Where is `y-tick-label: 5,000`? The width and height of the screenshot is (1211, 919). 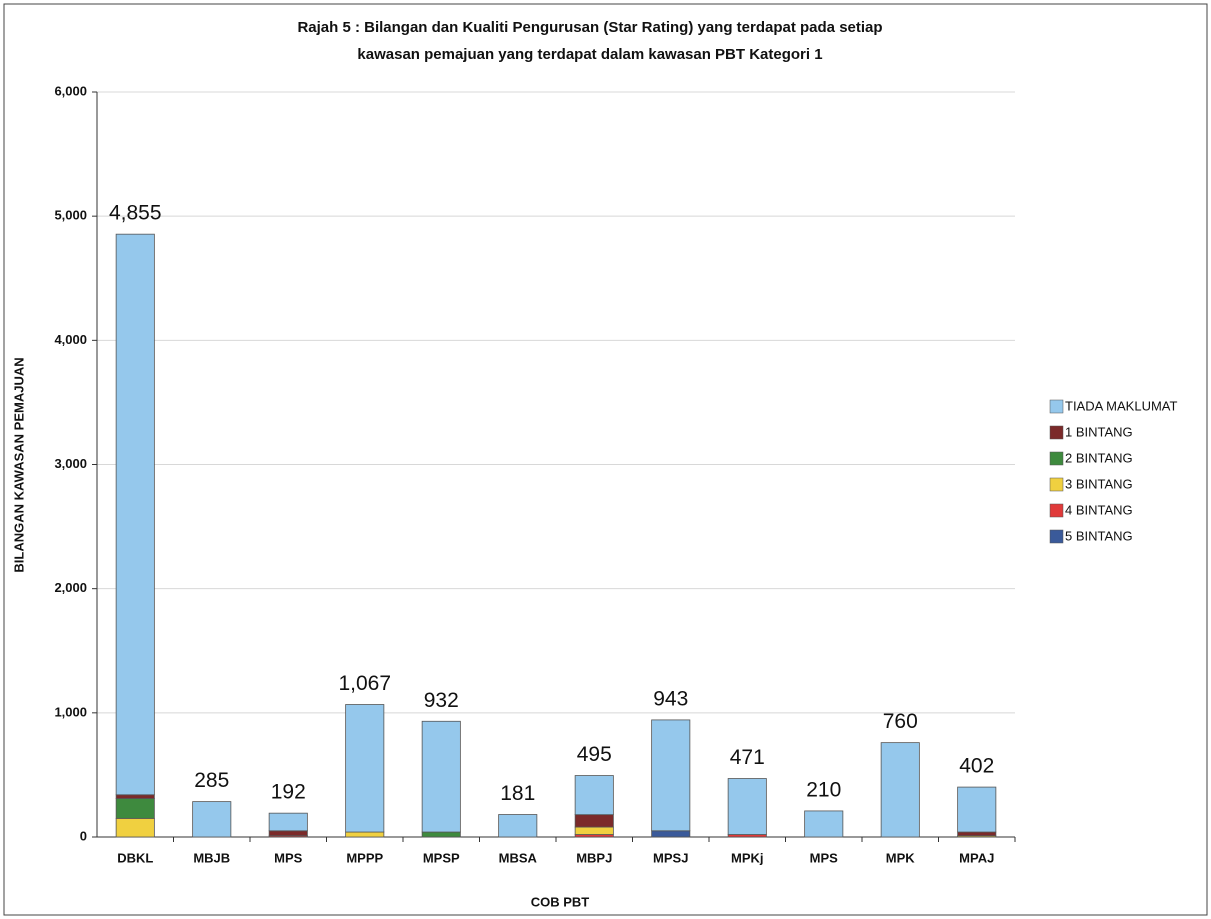
y-tick-label: 5,000 is located at coordinates (70, 215).